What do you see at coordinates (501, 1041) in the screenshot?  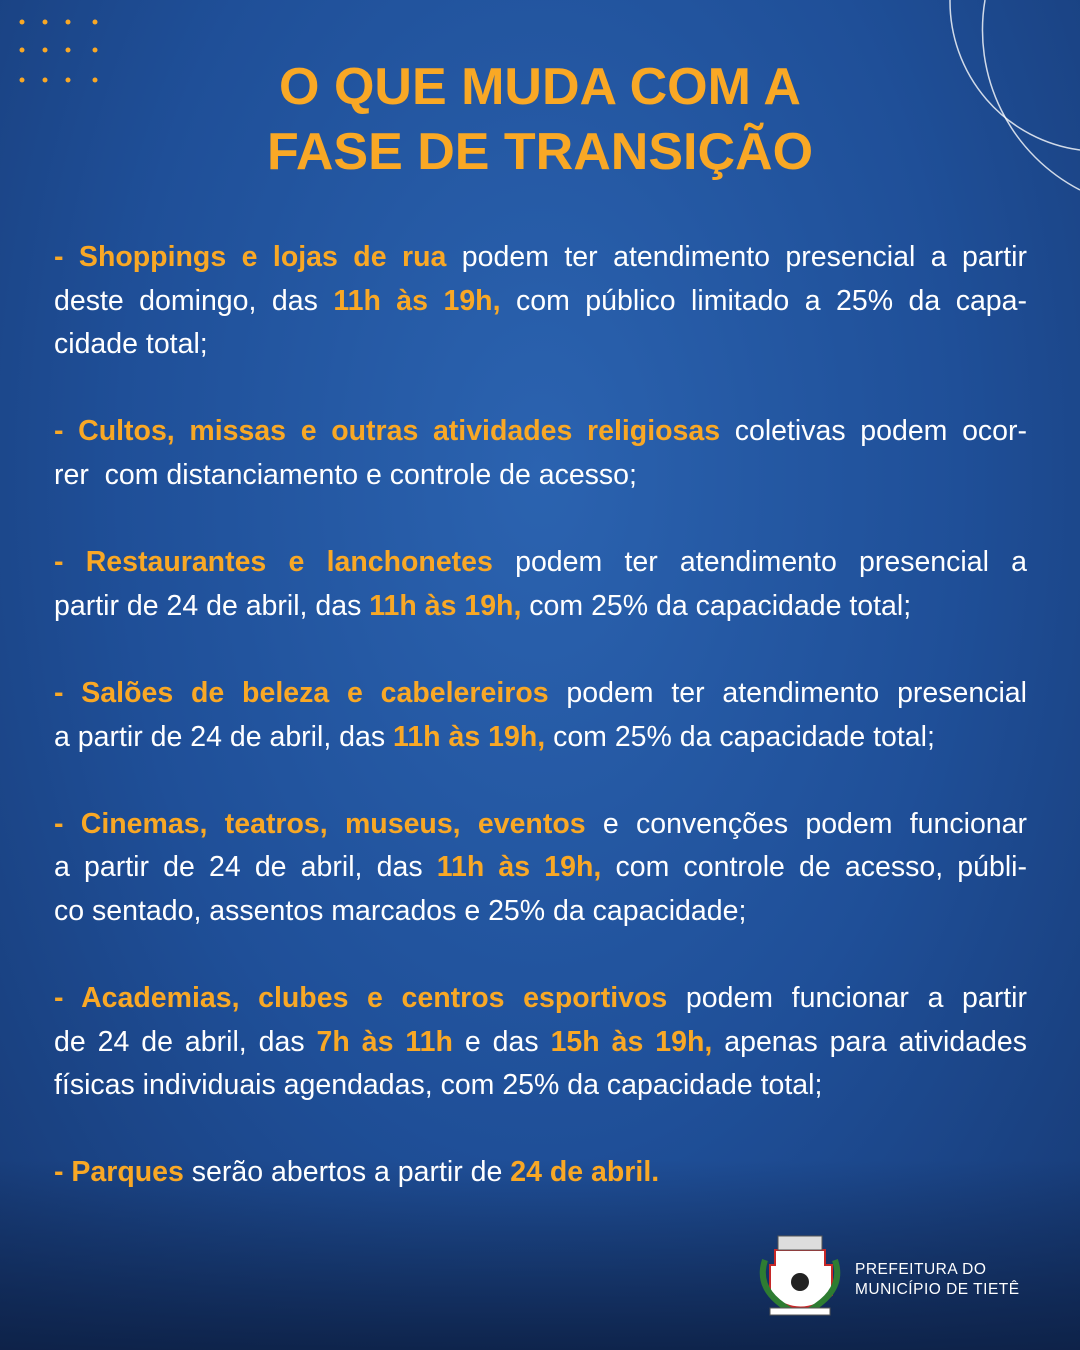 I see `body-text: e das` at bounding box center [501, 1041].